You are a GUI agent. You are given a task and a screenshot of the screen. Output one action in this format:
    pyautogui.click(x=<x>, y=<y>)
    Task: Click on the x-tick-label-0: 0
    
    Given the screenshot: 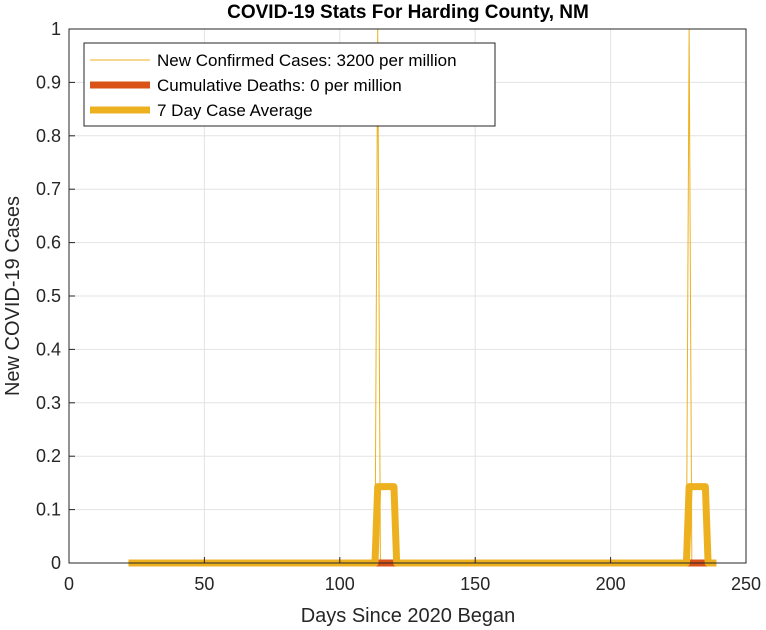 What is the action you would take?
    pyautogui.click(x=69, y=584)
    